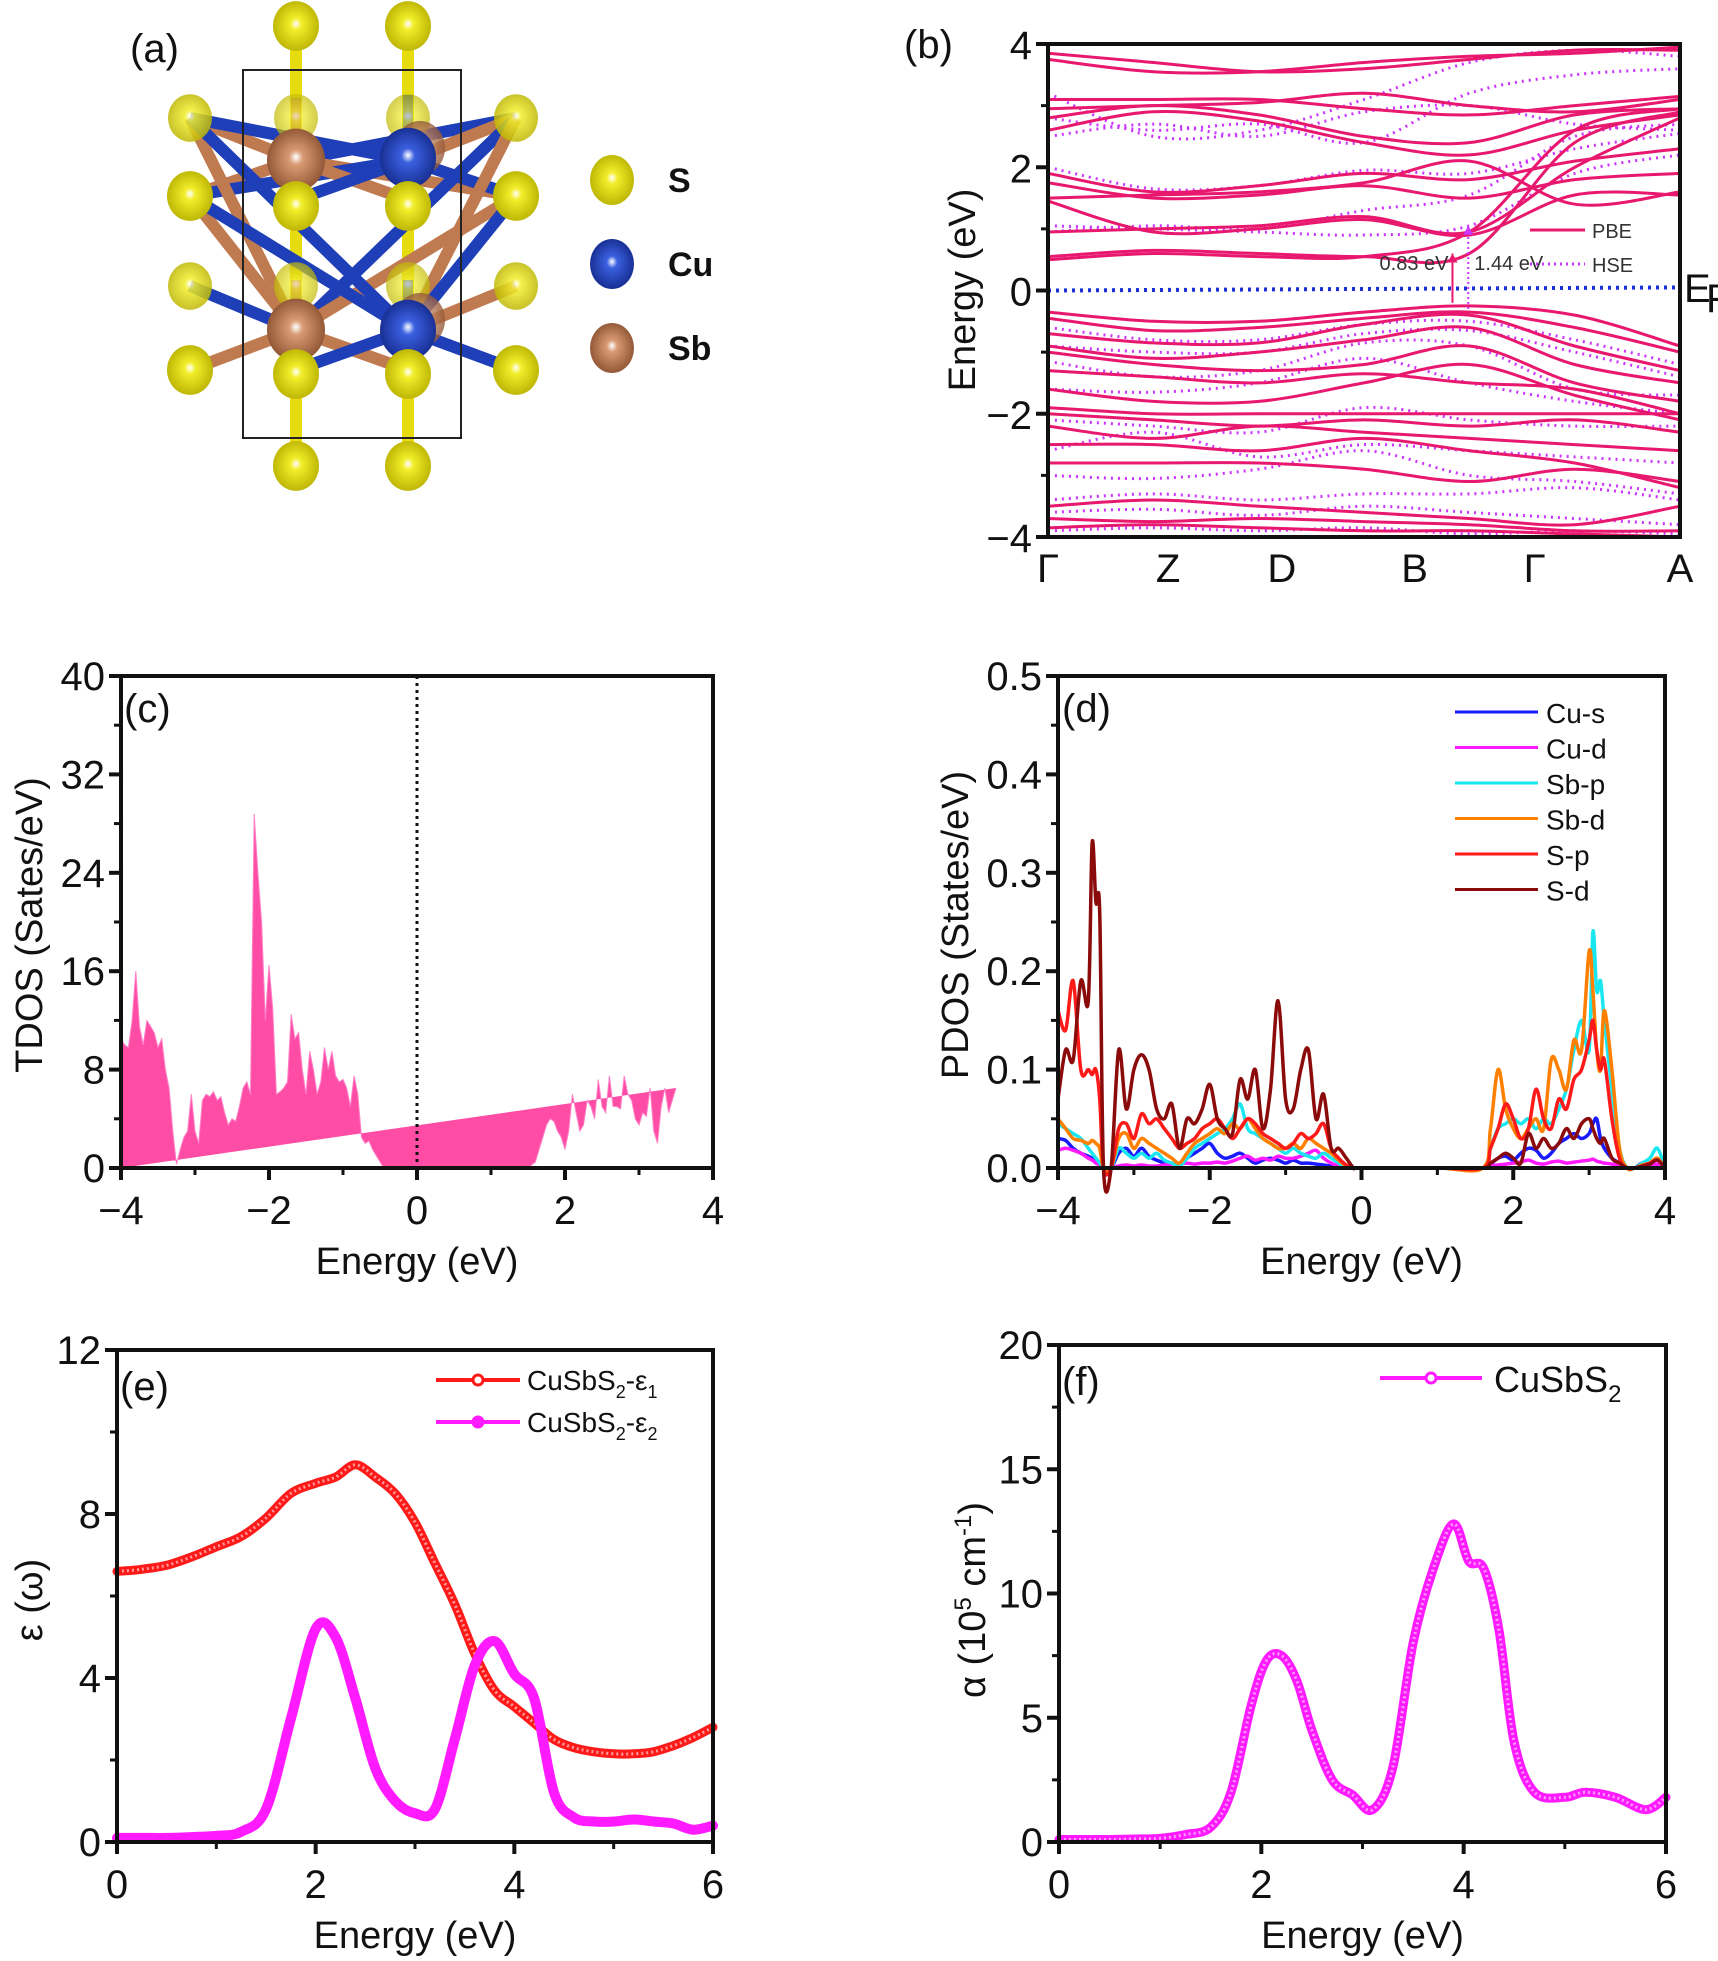 The height and width of the screenshot is (1961, 1718). Describe the element at coordinates (651, 264) in the screenshot. I see `atom-legend: S Cu Sb` at that location.